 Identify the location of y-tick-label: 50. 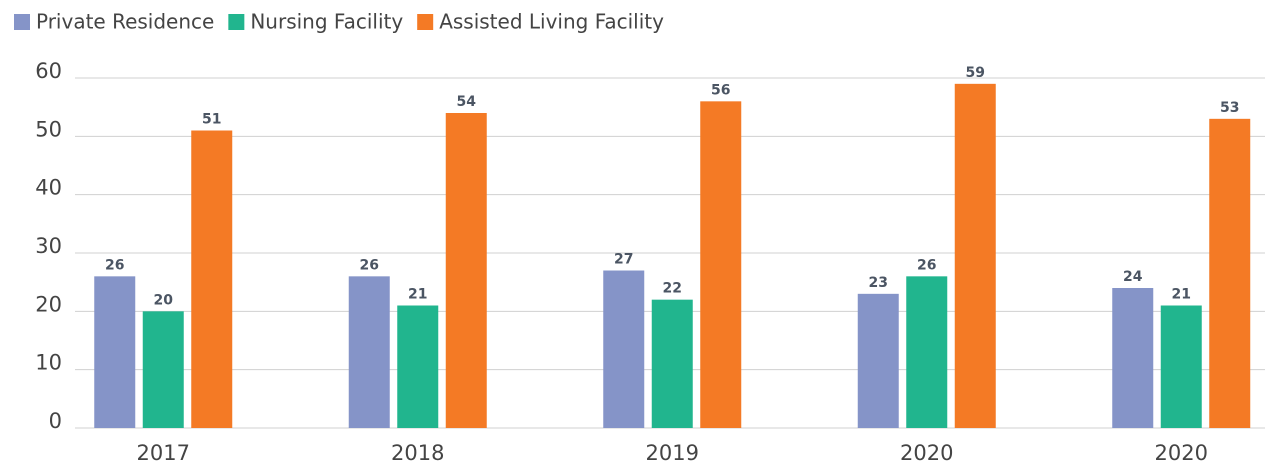
(48, 129).